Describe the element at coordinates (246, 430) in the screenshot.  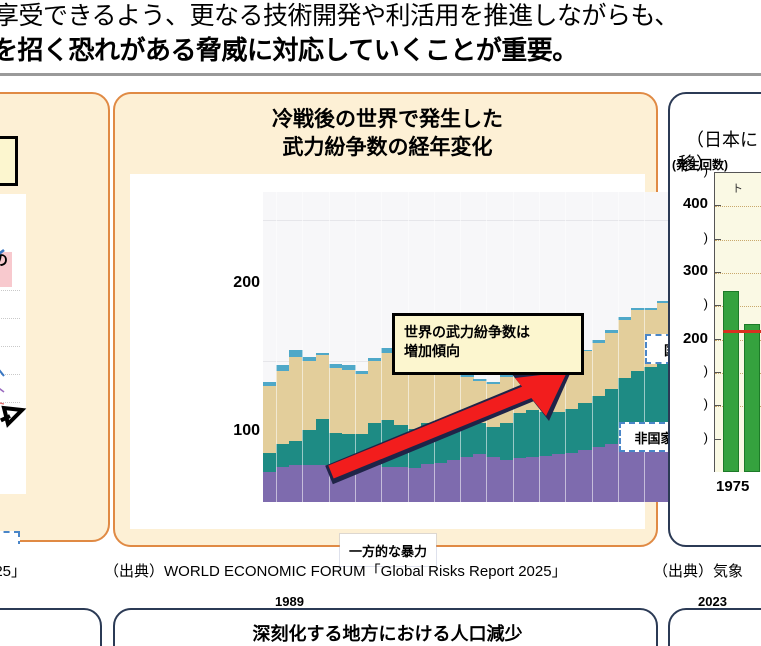
I see `y-axis-tick-100: 100` at that location.